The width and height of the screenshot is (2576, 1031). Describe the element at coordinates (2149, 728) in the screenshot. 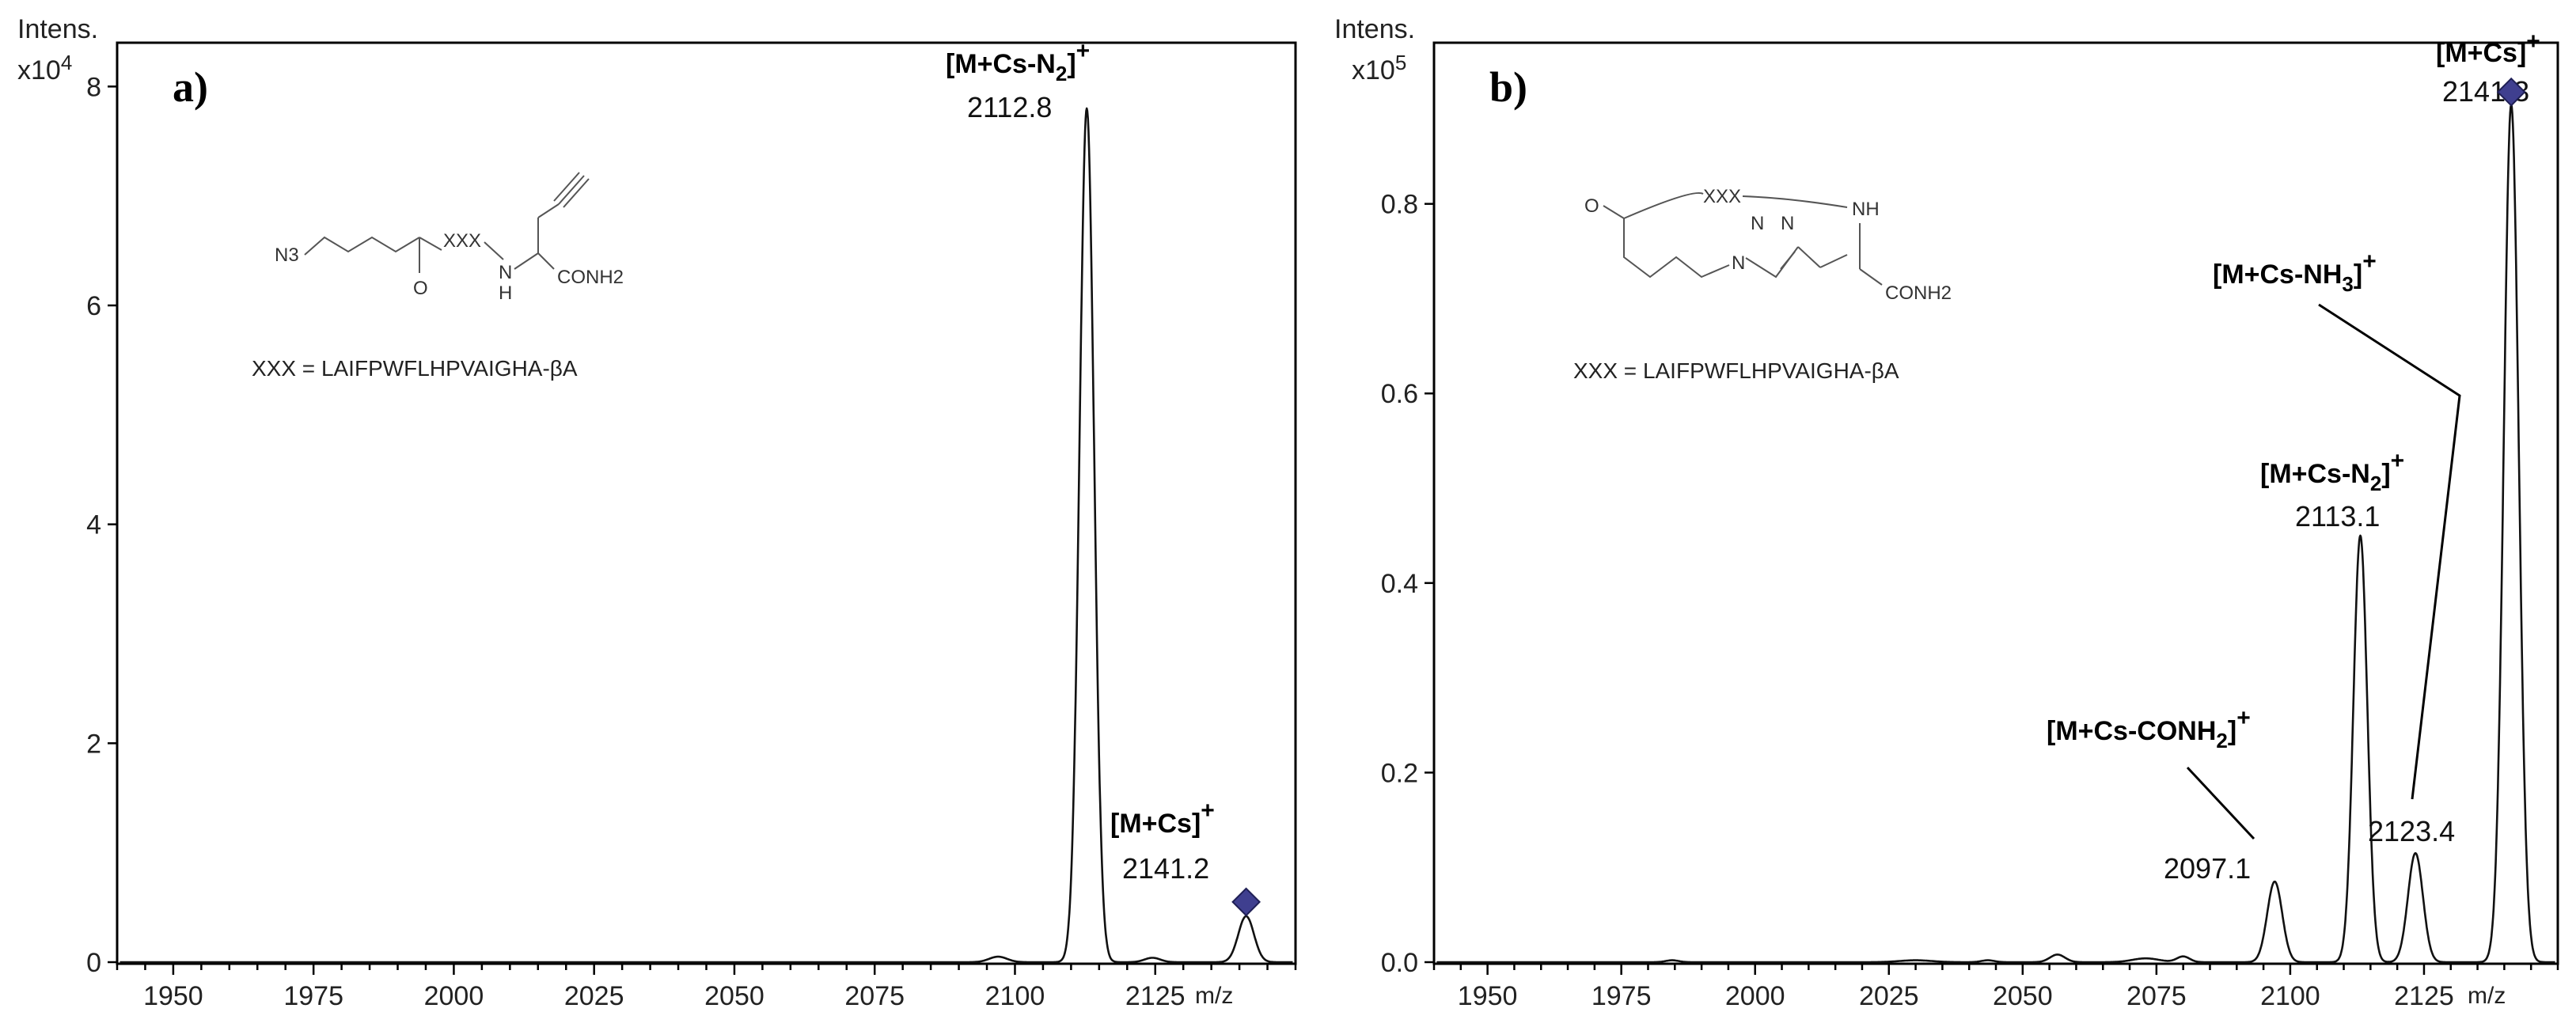

I see `ion-label: [M+Cs-CONH2]+` at that location.